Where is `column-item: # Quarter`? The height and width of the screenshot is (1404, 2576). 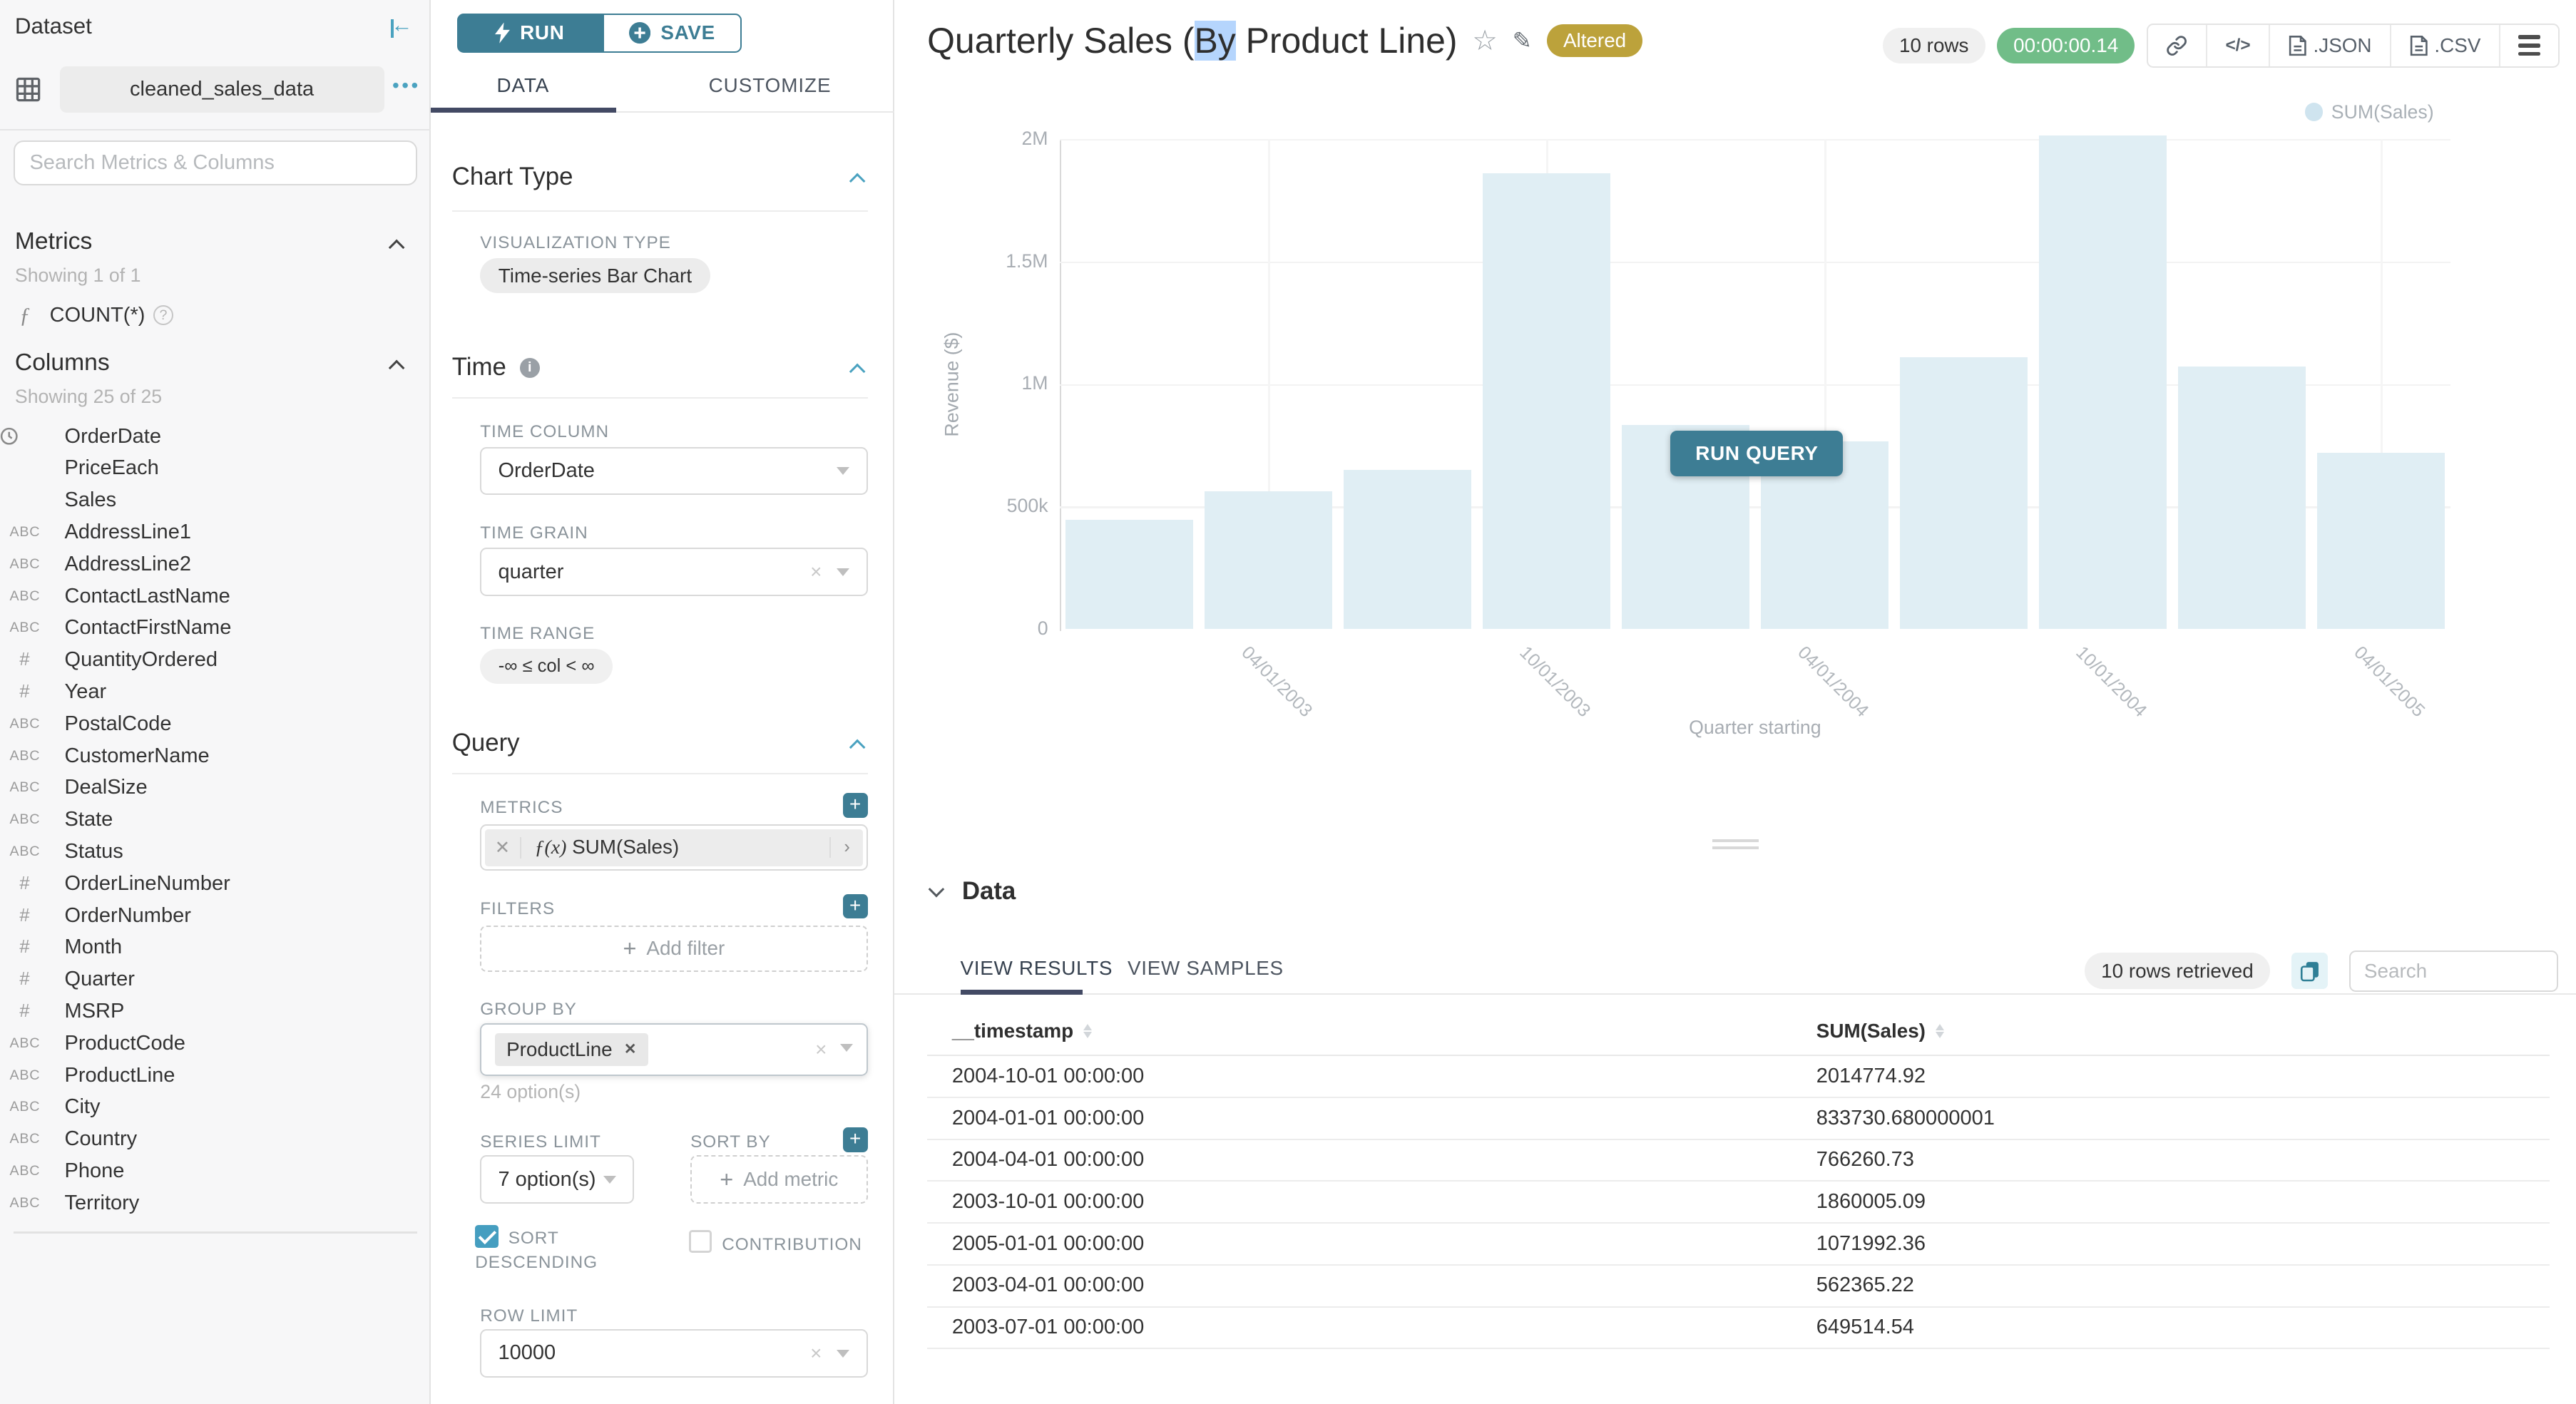
column-item: # Quarter is located at coordinates (215, 979).